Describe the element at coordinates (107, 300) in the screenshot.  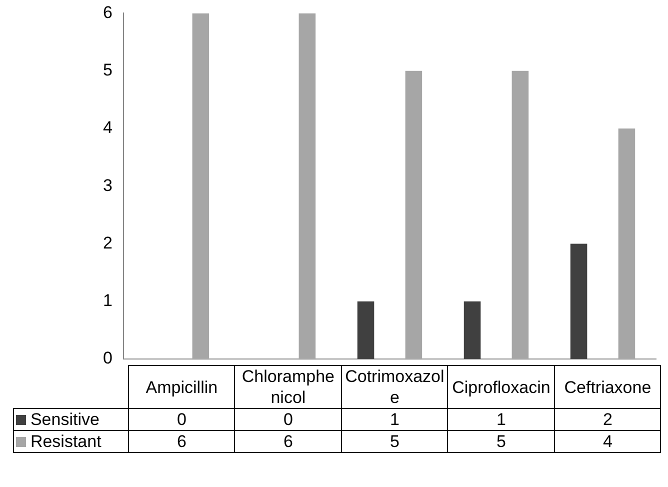
I see `y-tick-label: 1` at that location.